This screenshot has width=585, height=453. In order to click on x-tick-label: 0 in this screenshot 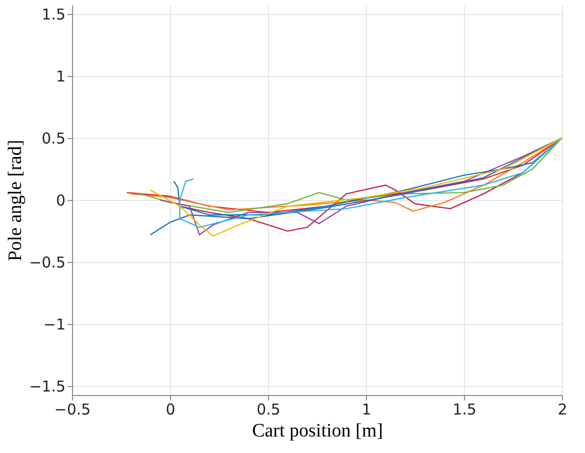, I will do `click(171, 409)`.